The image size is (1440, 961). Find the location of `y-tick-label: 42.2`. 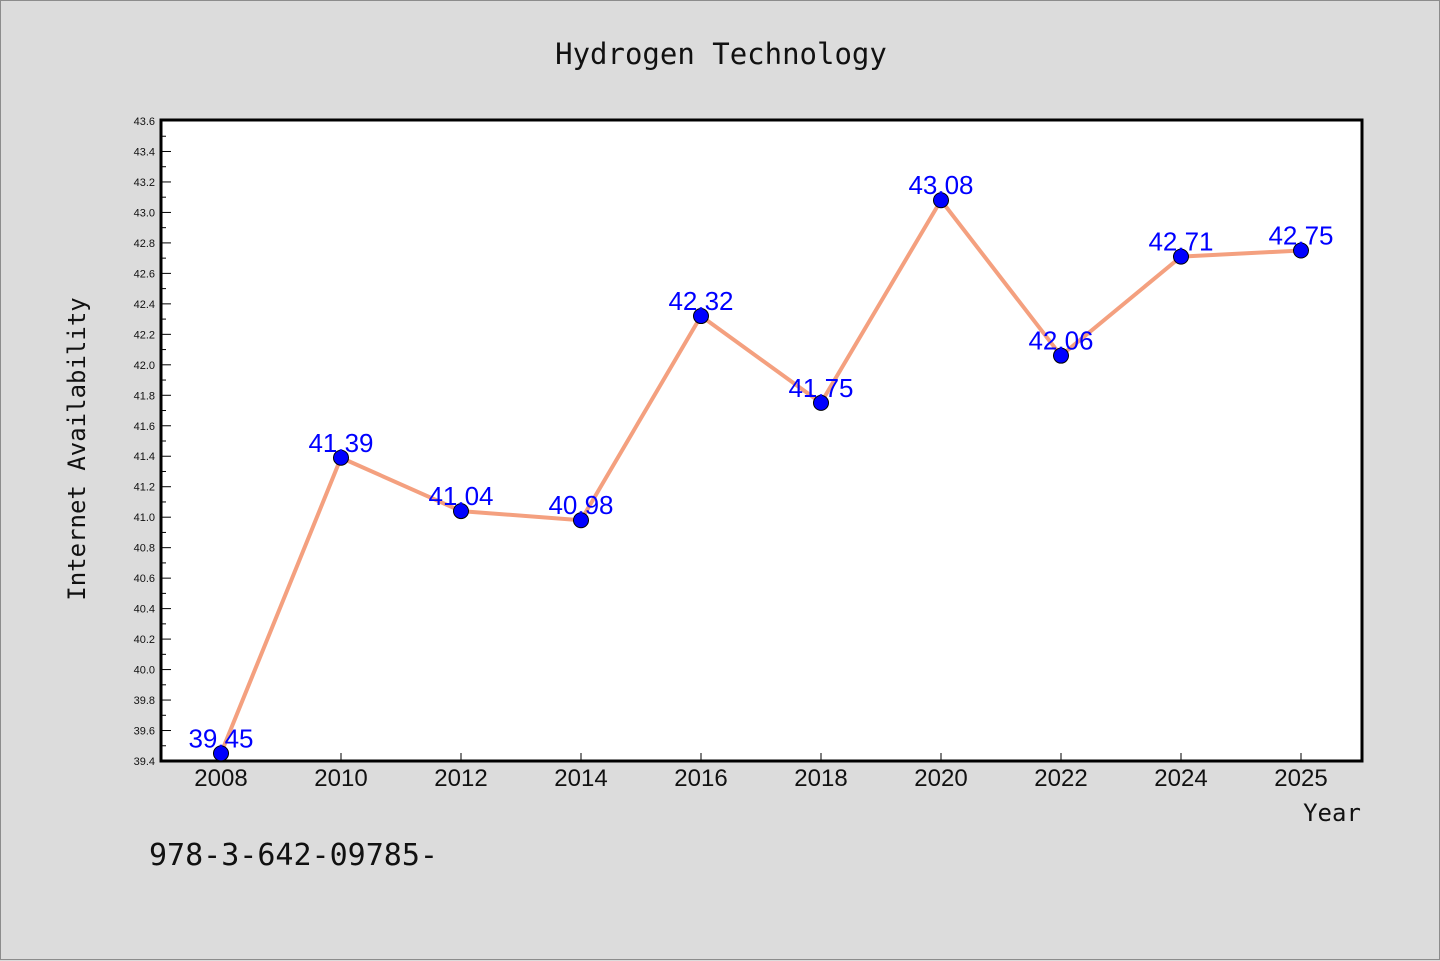

y-tick-label: 42.2 is located at coordinates (144, 335).